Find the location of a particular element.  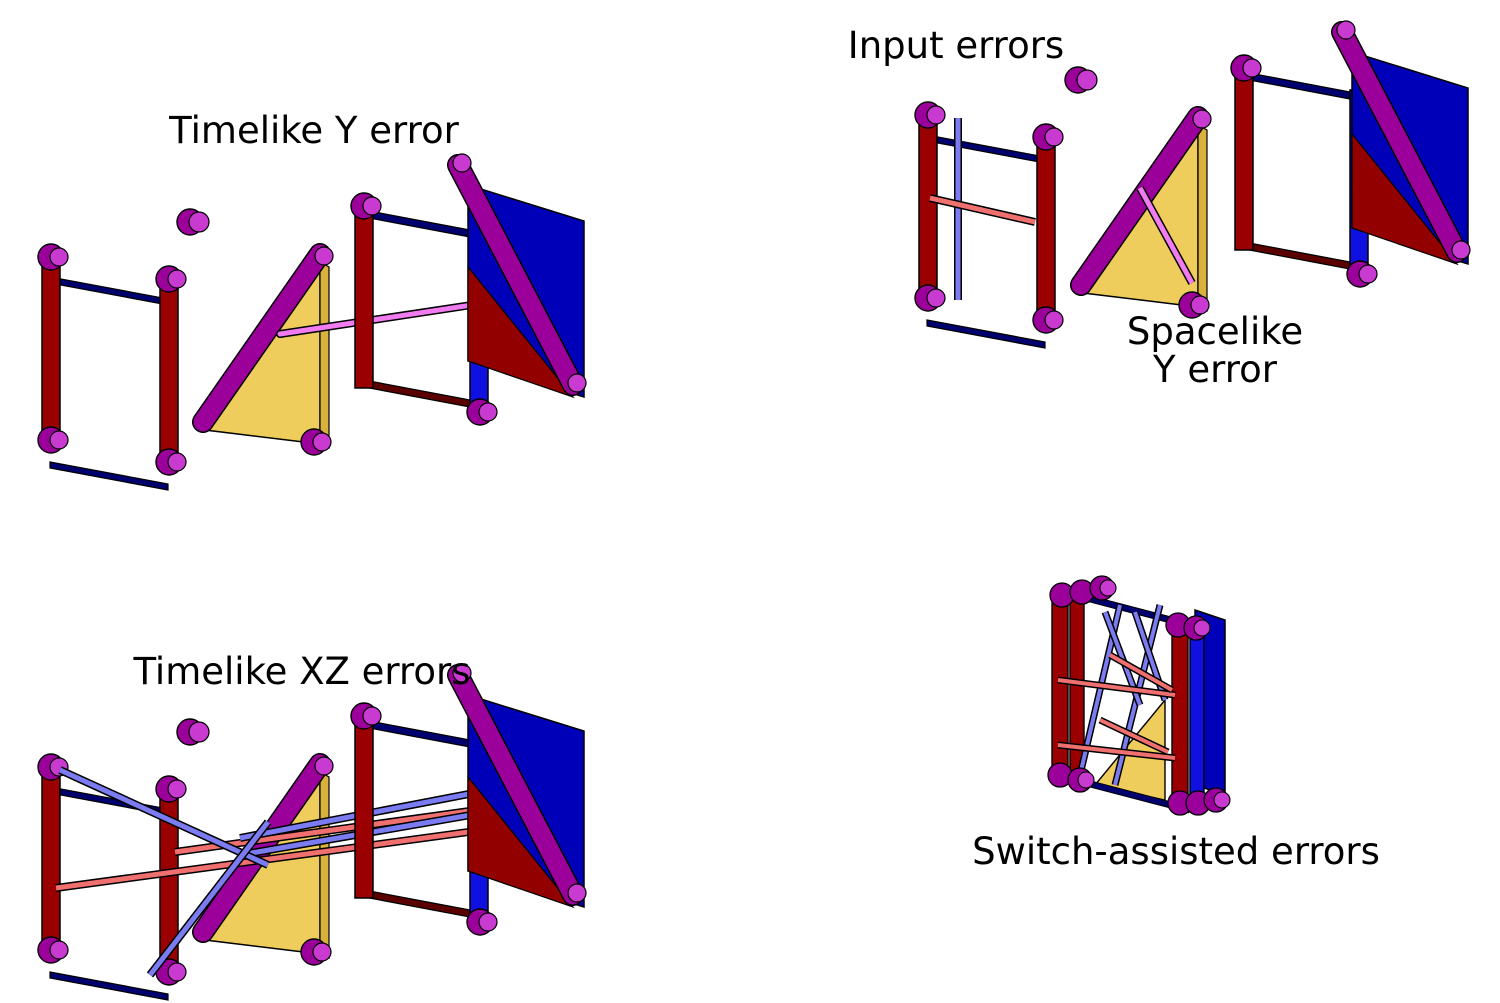

label-timelike-xz: Timelike XZ errors is located at coordinates (301, 671).